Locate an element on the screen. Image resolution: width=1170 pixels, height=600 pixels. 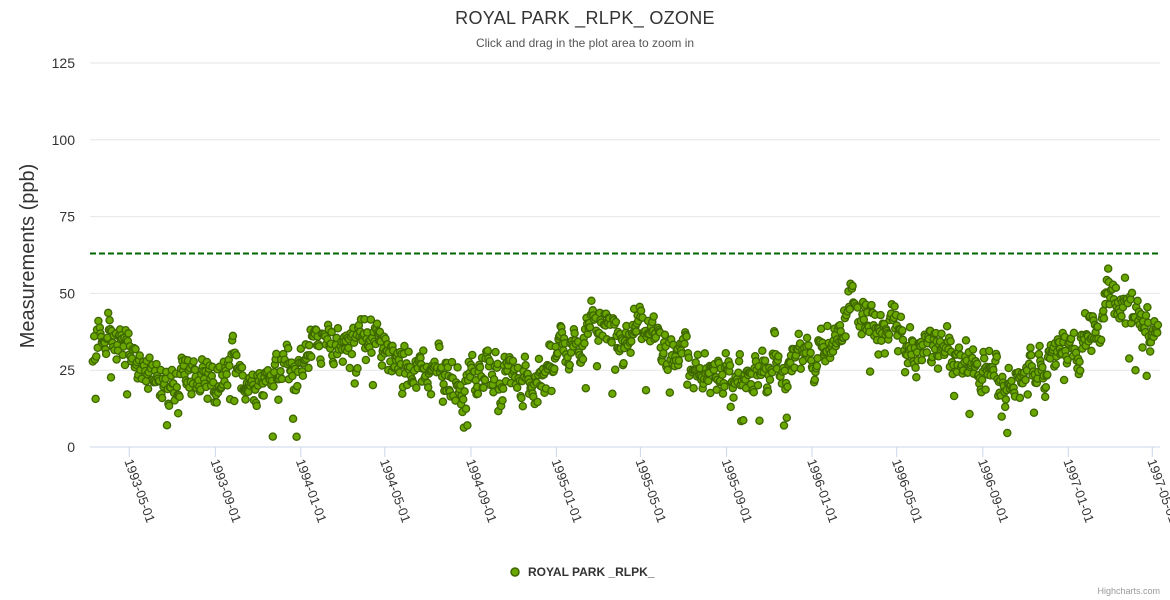
credits-link: Highcharts.com is located at coordinates (1128, 591).